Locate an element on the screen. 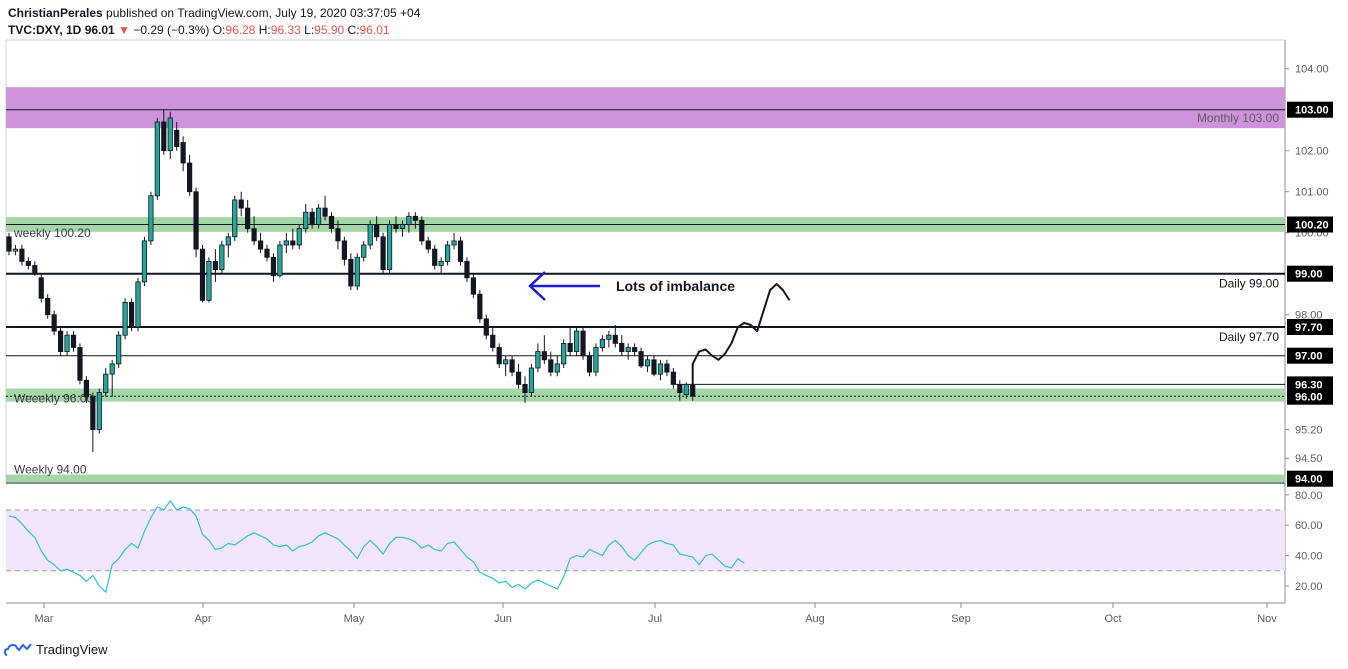 This screenshot has height=669, width=1348. author-name: ChristianPerales is located at coordinates (55, 13).